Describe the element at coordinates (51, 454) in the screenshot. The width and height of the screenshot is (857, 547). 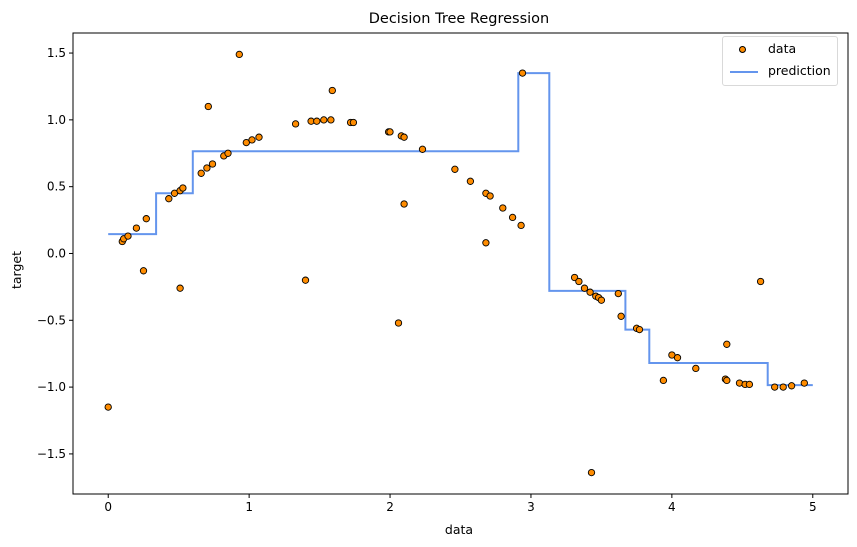
I see `y-tick-label: −1.5` at that location.